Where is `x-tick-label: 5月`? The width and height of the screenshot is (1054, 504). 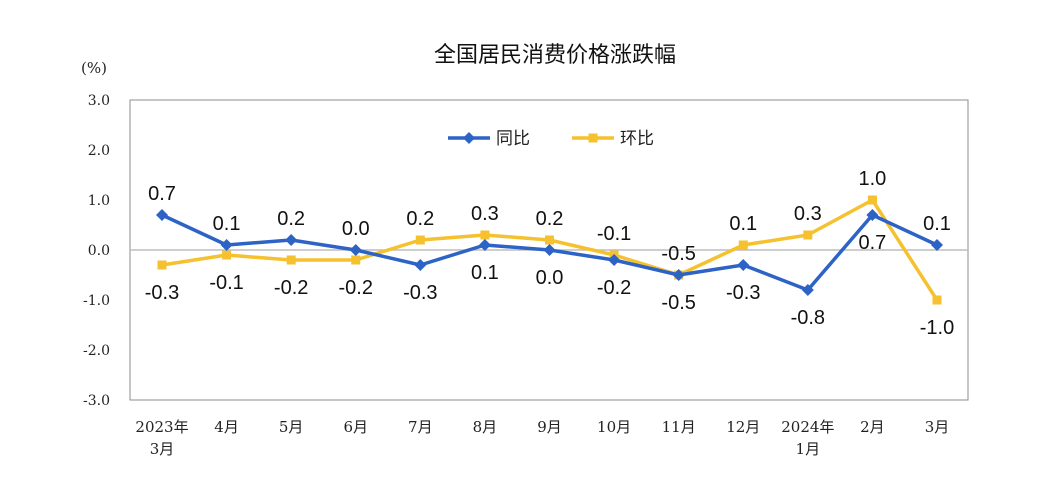 x-tick-label: 5月 is located at coordinates (291, 427).